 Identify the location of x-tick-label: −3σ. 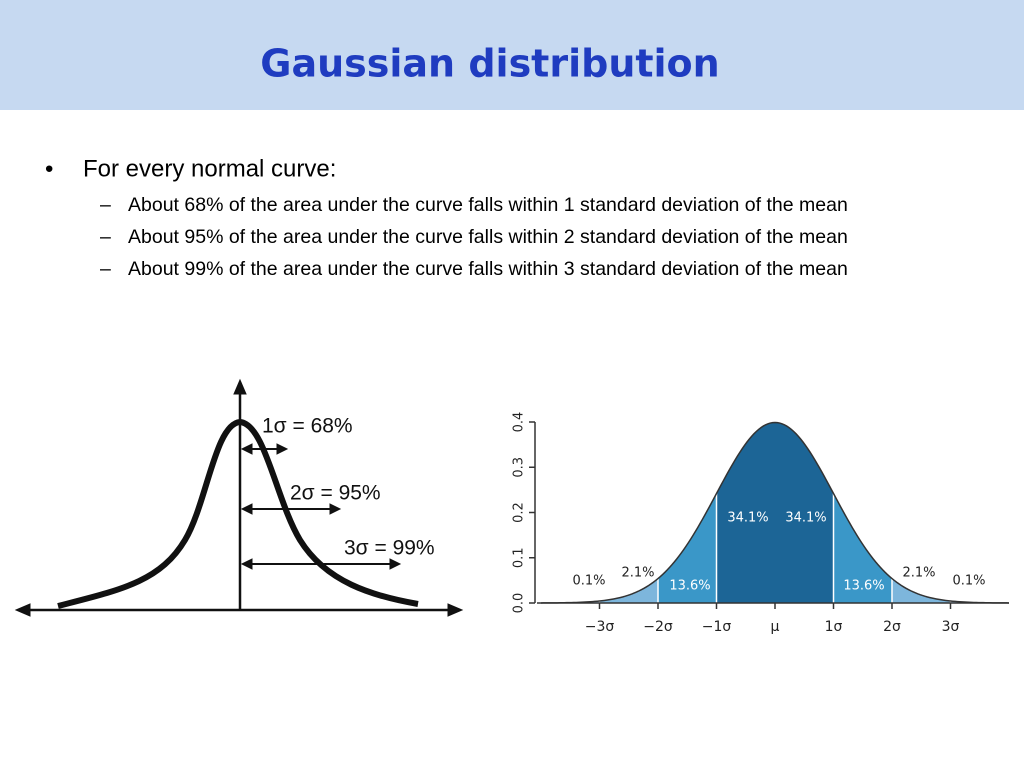
(600, 627).